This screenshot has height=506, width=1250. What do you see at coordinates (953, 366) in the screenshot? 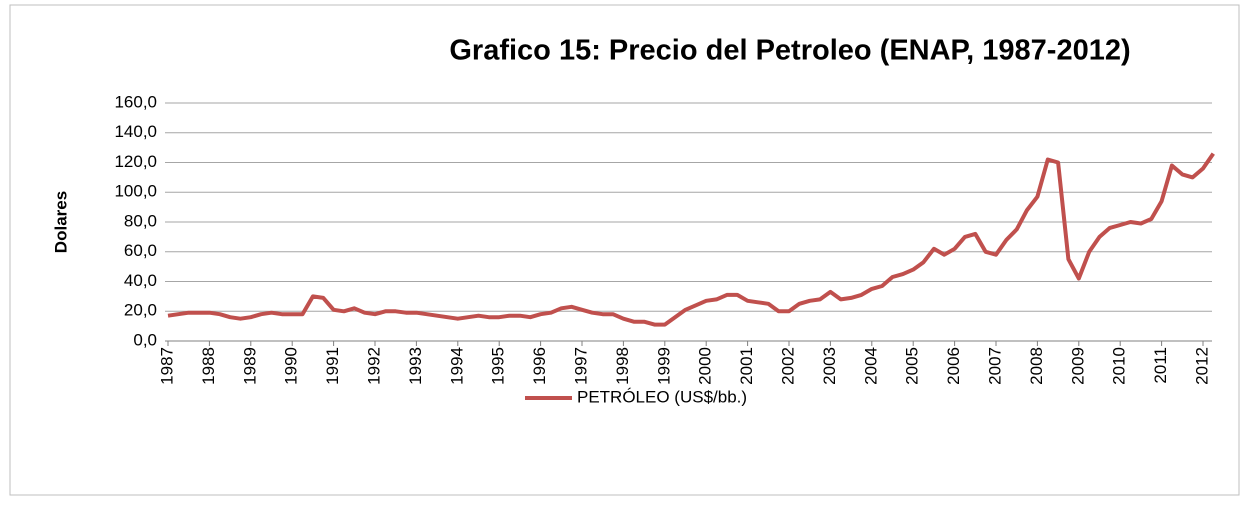
I see `x-tick-label: 2006` at bounding box center [953, 366].